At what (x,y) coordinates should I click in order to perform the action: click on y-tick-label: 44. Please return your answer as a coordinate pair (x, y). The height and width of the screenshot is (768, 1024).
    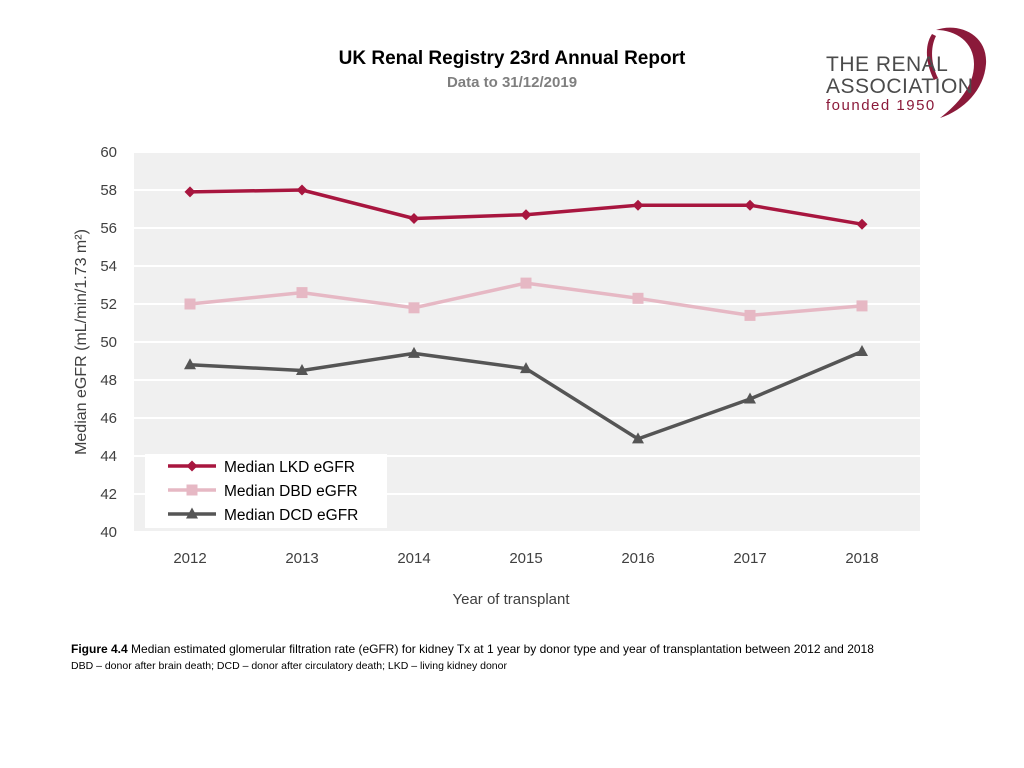
    Looking at the image, I should click on (108, 456).